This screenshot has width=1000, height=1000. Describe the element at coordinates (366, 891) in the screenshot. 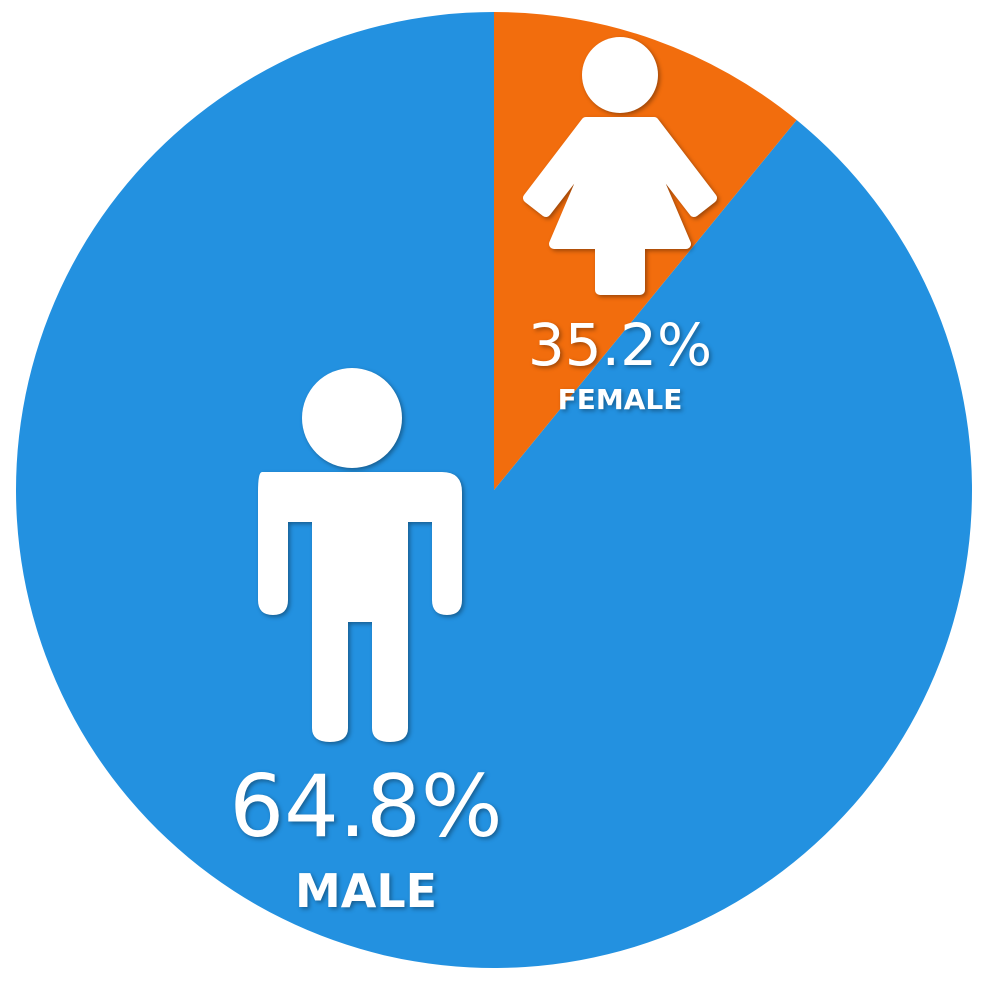

I see `male-category-label: MALE` at that location.